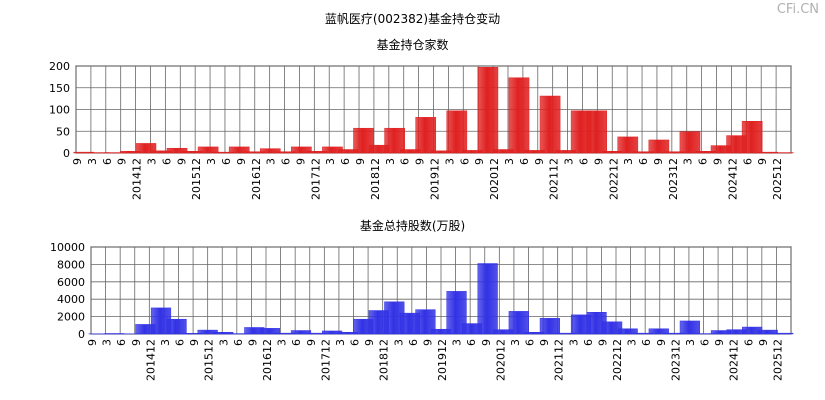 This screenshot has height=400, width=825. I want to click on y-tick-label: 100, so click(59, 110).